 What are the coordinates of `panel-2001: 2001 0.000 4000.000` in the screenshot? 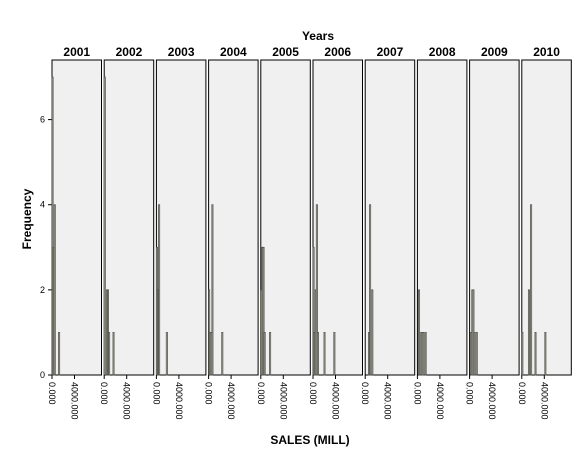 It's located at (74, 232).